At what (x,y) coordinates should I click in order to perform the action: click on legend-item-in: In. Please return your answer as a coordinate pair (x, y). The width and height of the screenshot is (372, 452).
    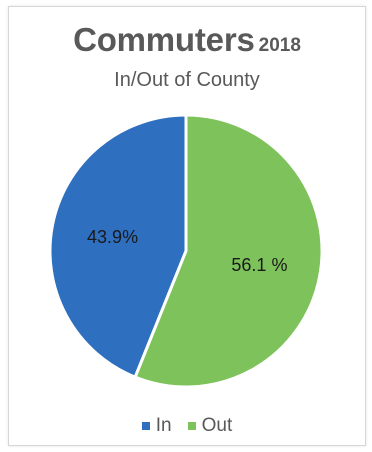
    Looking at the image, I should click on (156, 426).